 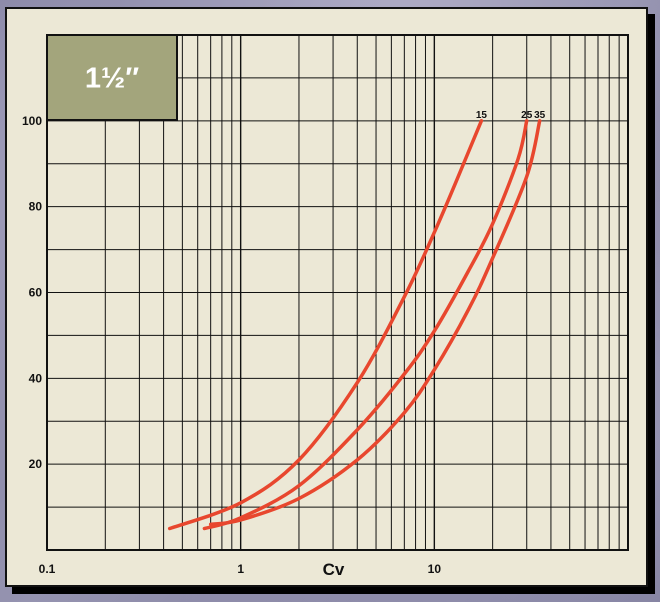 I want to click on x-tick-label: 0.1, so click(x=47, y=569).